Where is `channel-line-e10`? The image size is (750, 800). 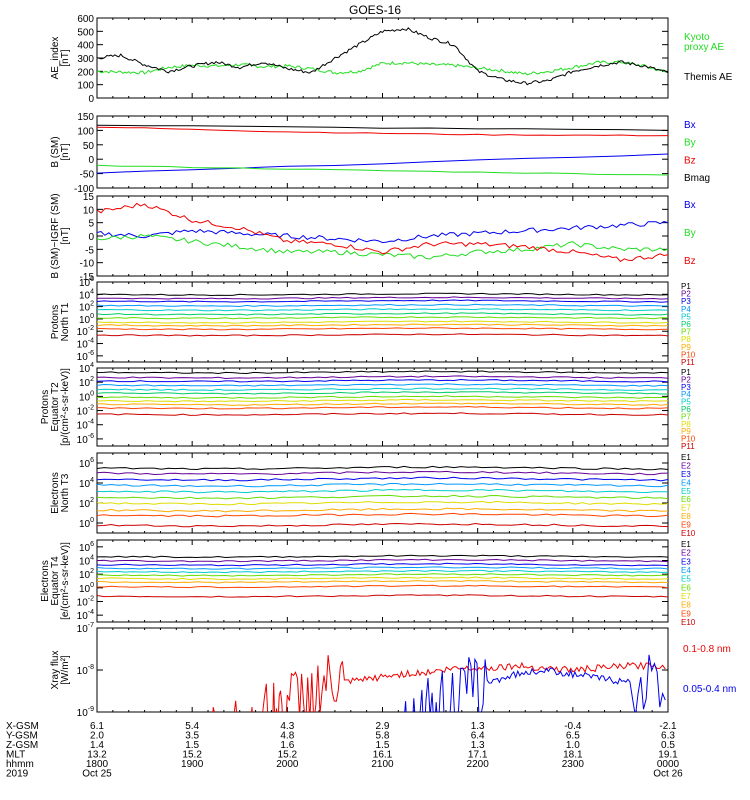
channel-line-e10 is located at coordinates (382, 525).